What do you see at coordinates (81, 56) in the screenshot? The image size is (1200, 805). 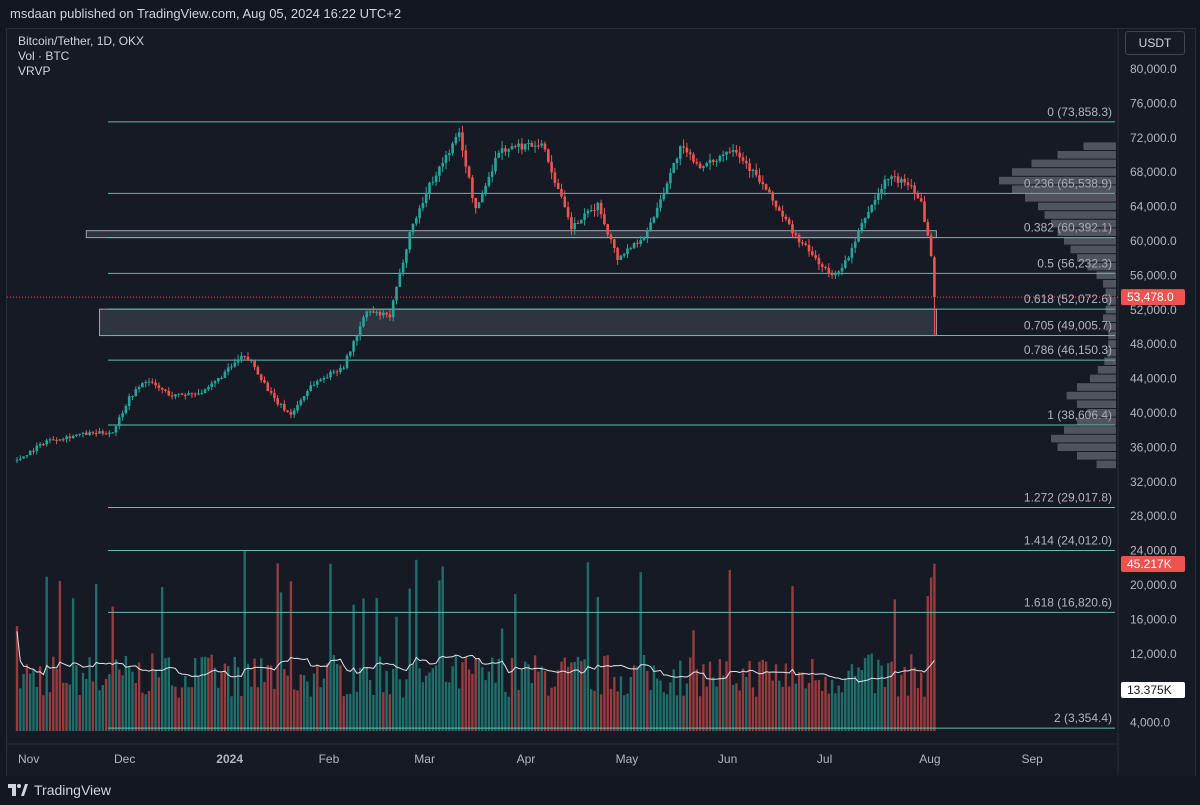 I see `chart-legend: Bitcoin/Tether, 1D, OKX Vol · BTC VRVP` at bounding box center [81, 56].